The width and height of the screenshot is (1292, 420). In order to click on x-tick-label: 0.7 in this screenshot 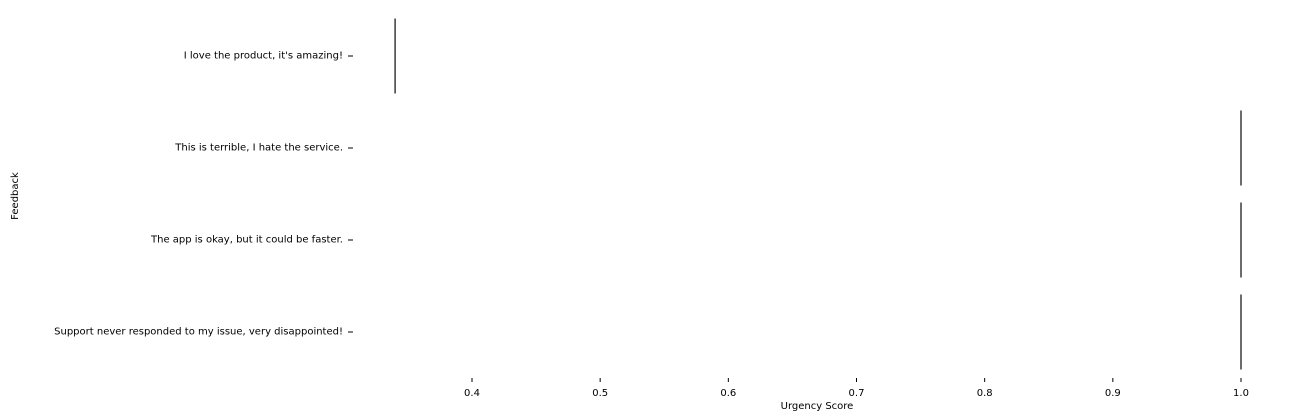, I will do `click(857, 393)`.